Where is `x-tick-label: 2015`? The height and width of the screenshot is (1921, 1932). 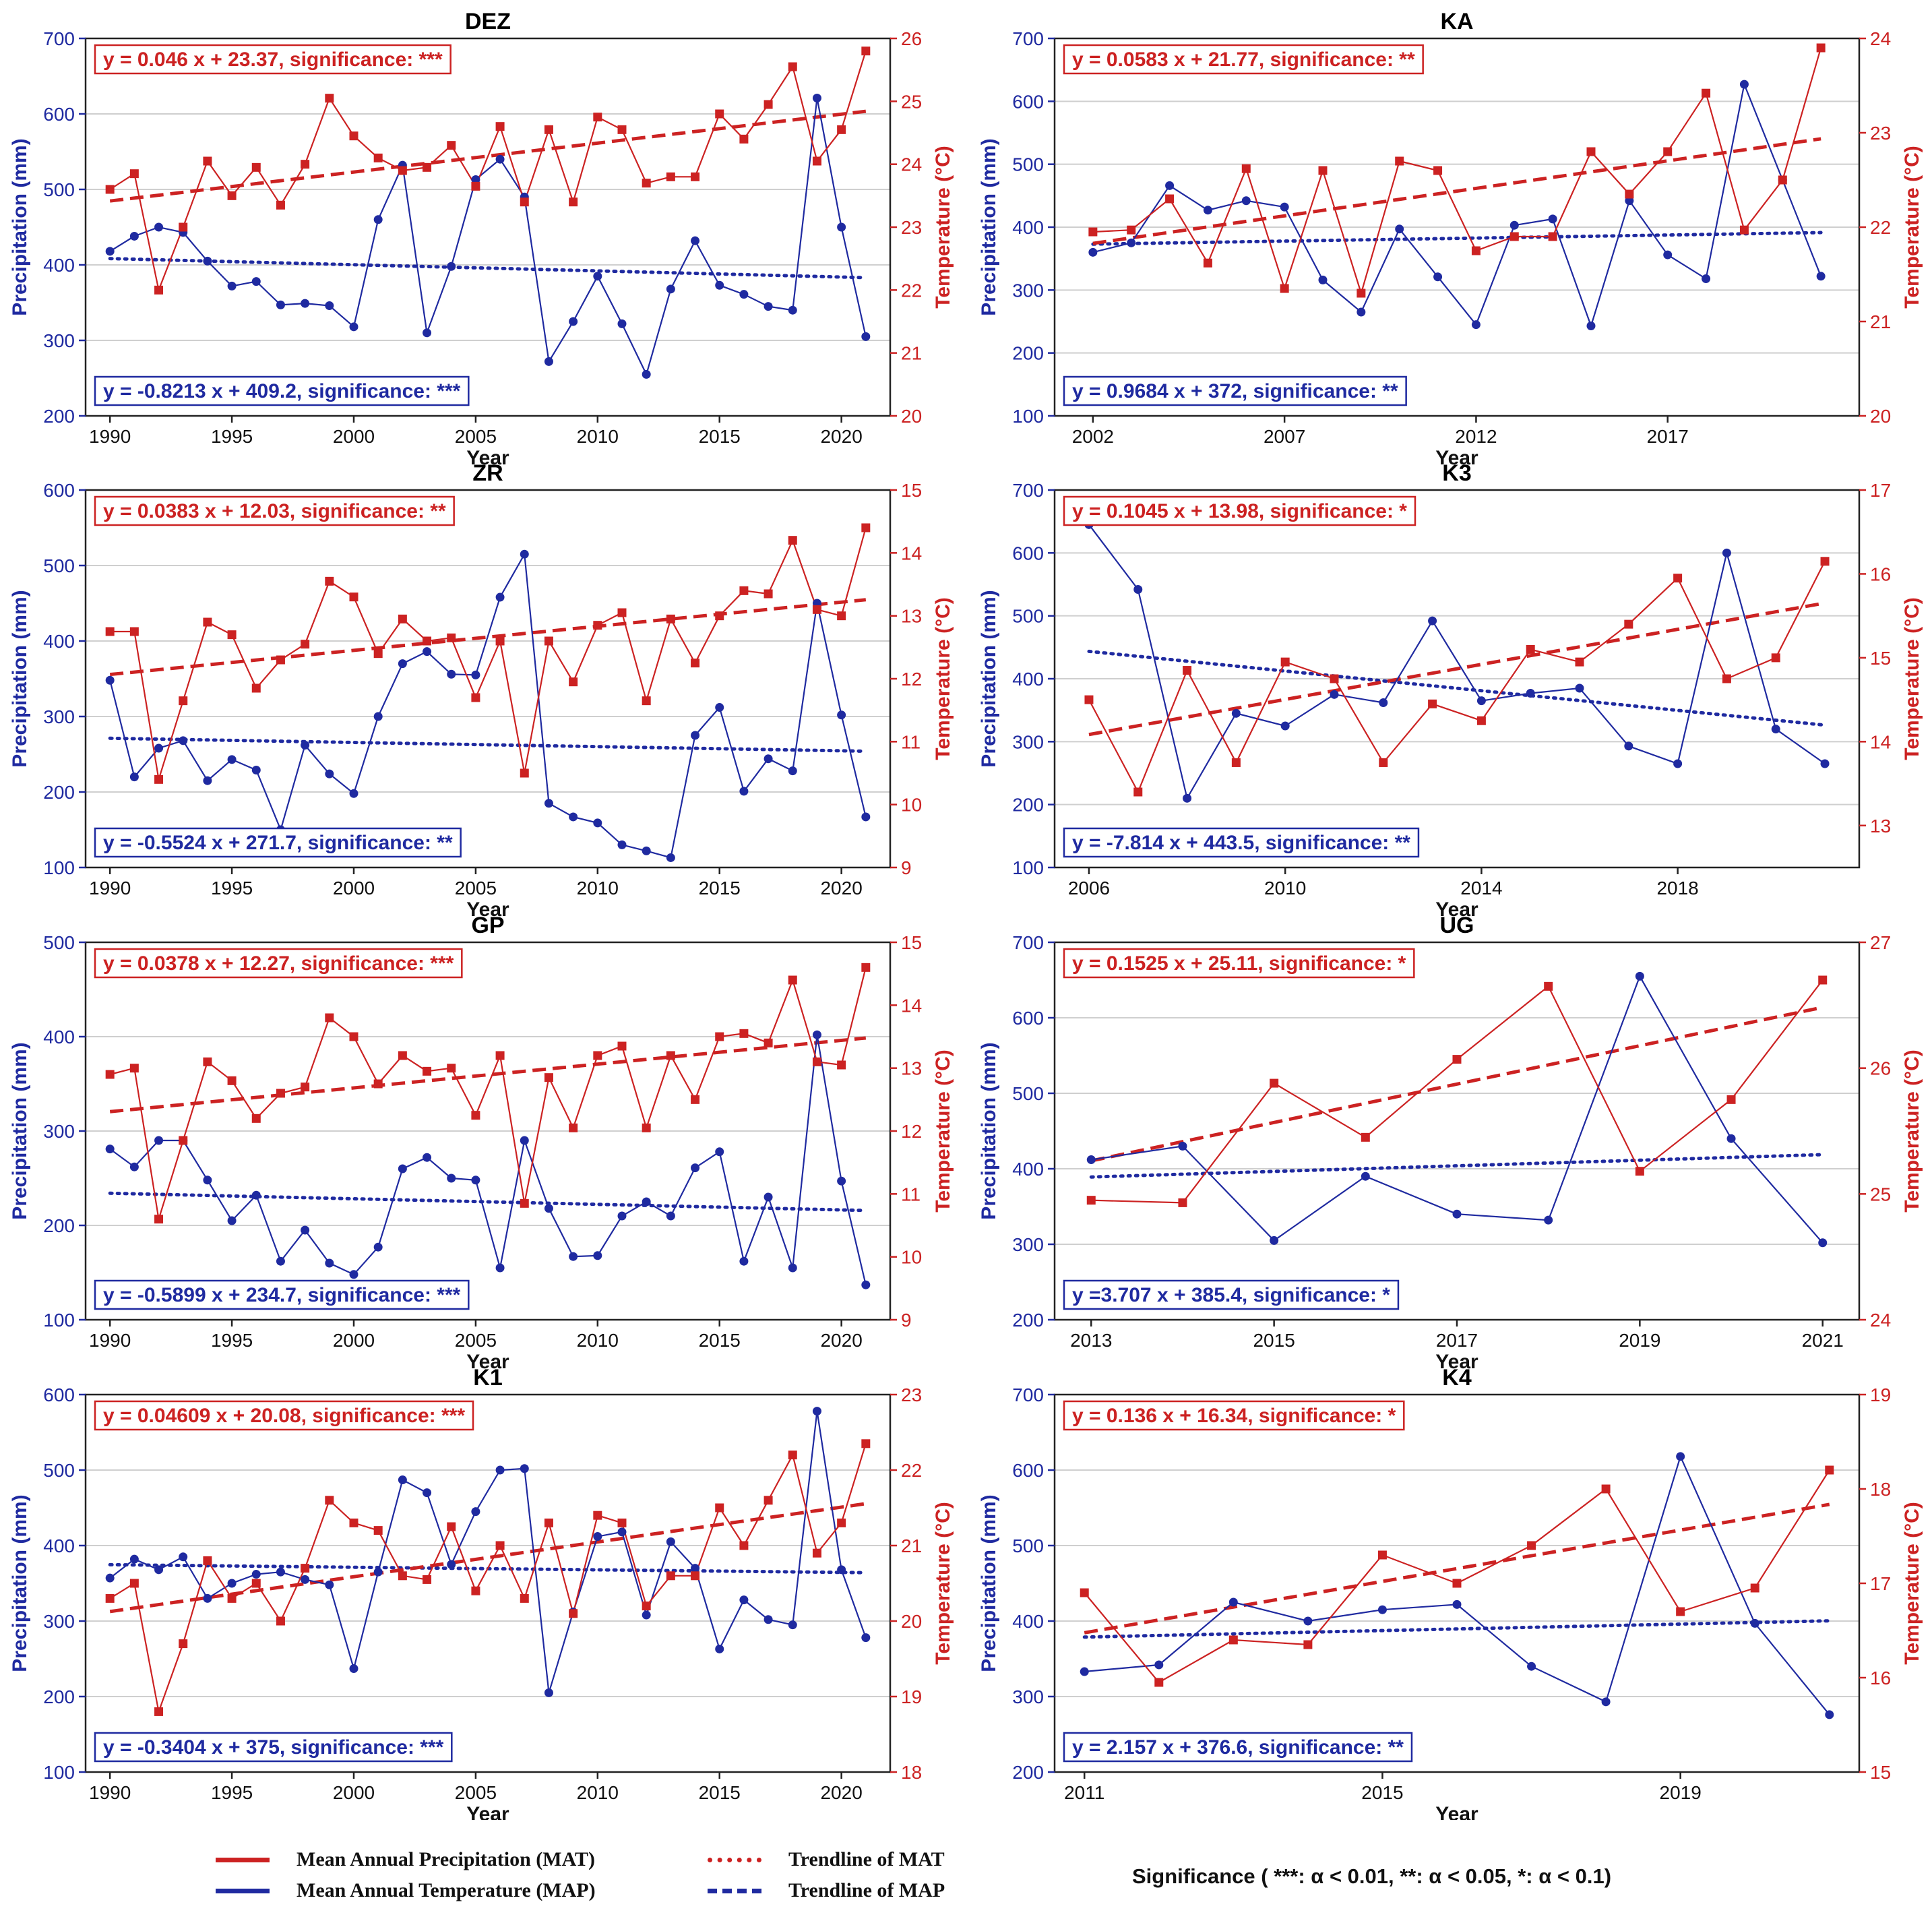 x-tick-label: 2015 is located at coordinates (720, 436).